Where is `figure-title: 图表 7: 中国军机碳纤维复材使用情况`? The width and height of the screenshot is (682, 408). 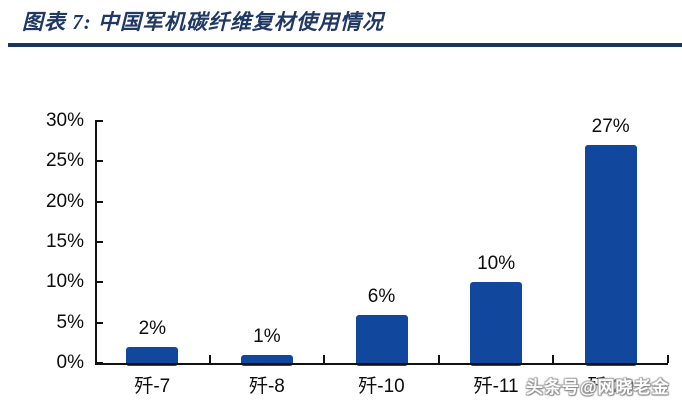
figure-title: 图表 7: 中国军机碳纤维复材使用情况 is located at coordinates (203, 22).